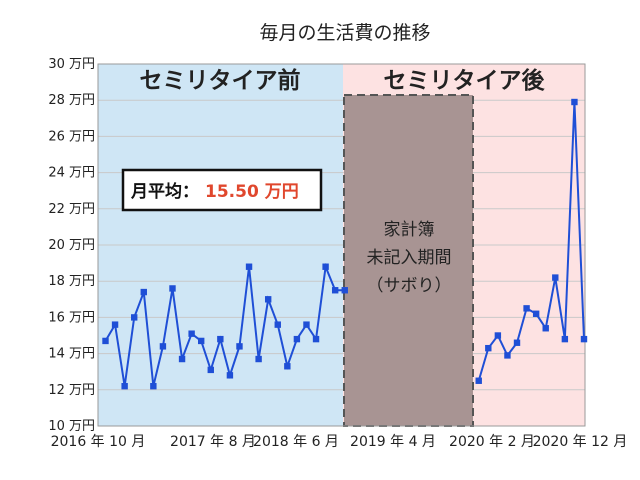 This screenshot has width=640, height=480. Describe the element at coordinates (213, 442) in the screenshot. I see `x-tick-label: 2017 年 8 月` at that location.